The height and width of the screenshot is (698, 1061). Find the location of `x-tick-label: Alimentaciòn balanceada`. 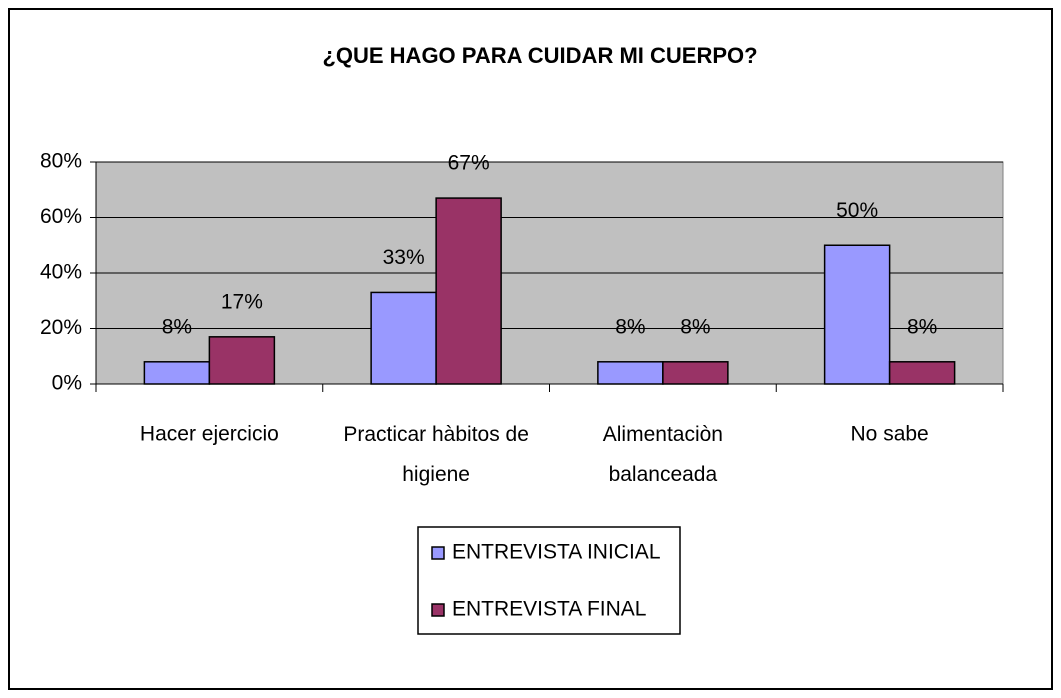

x-tick-label: Alimentaciòn balanceada is located at coordinates (663, 454).